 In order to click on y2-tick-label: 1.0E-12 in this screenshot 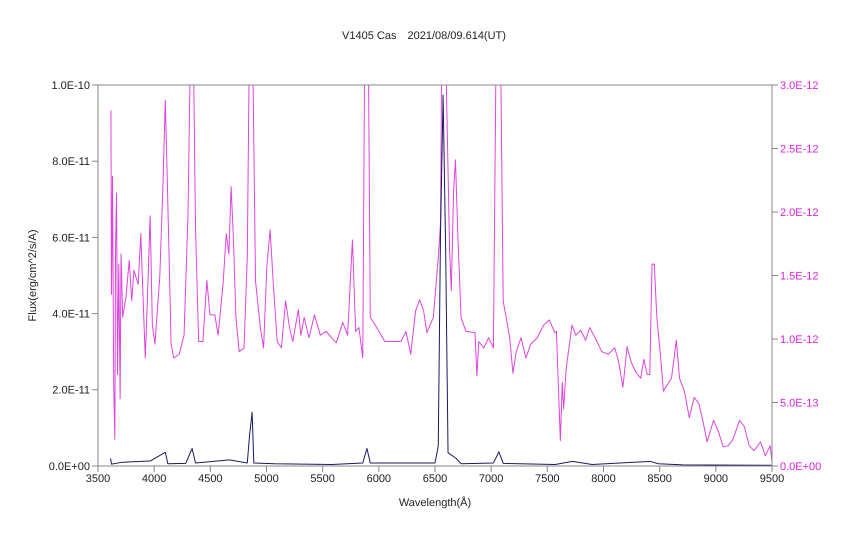, I will do `click(799, 340)`.